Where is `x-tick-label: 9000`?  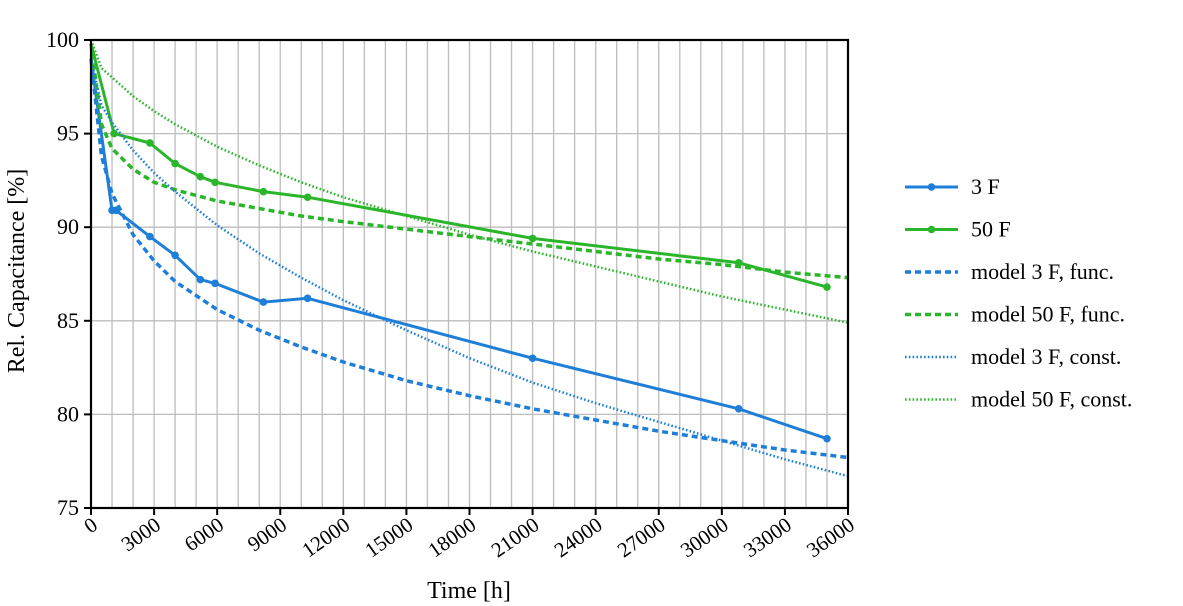 x-tick-label: 9000 is located at coordinates (267, 534).